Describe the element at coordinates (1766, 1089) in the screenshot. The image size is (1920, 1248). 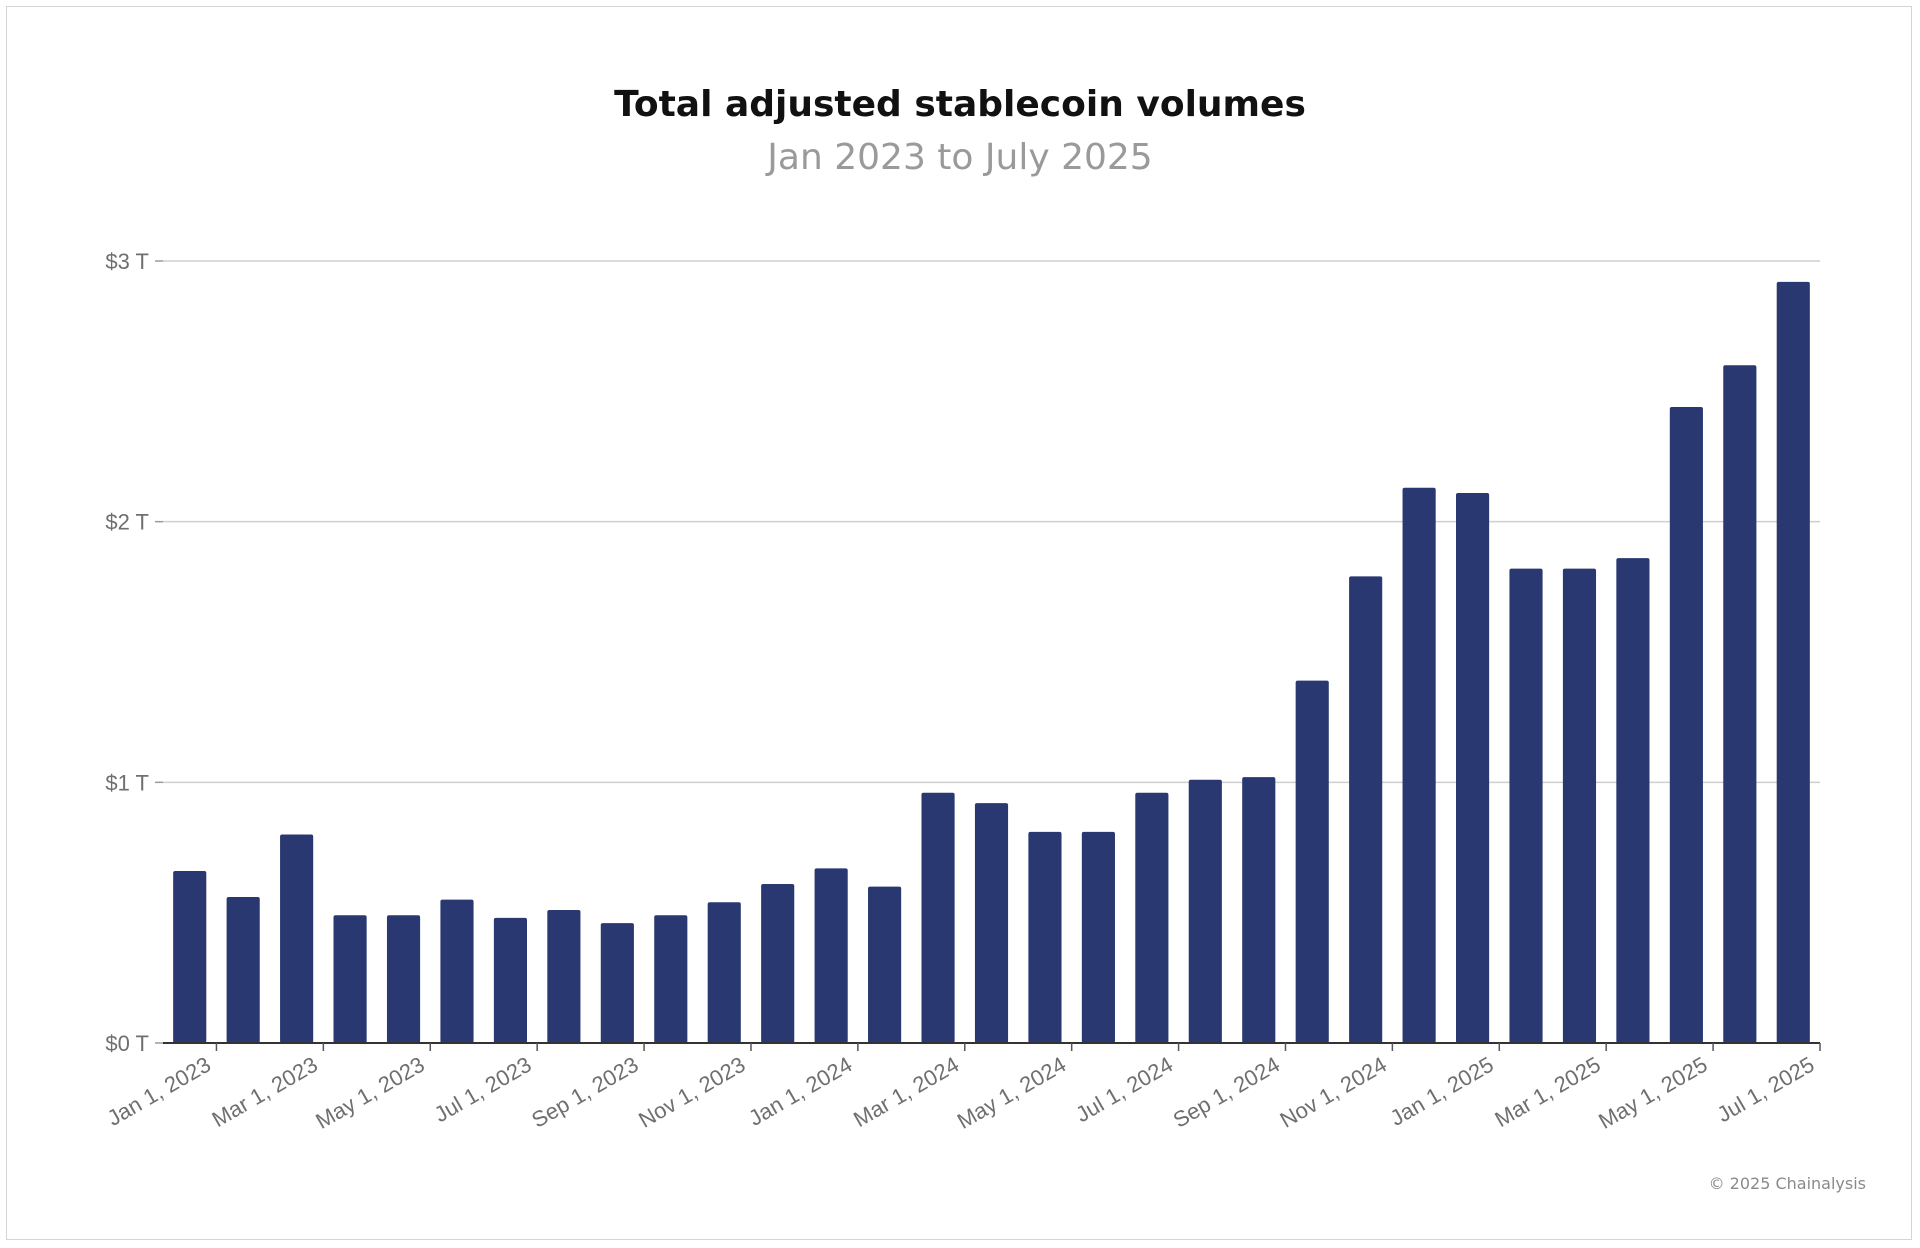
I see `x-tick-label: Jul 1, 2025` at that location.